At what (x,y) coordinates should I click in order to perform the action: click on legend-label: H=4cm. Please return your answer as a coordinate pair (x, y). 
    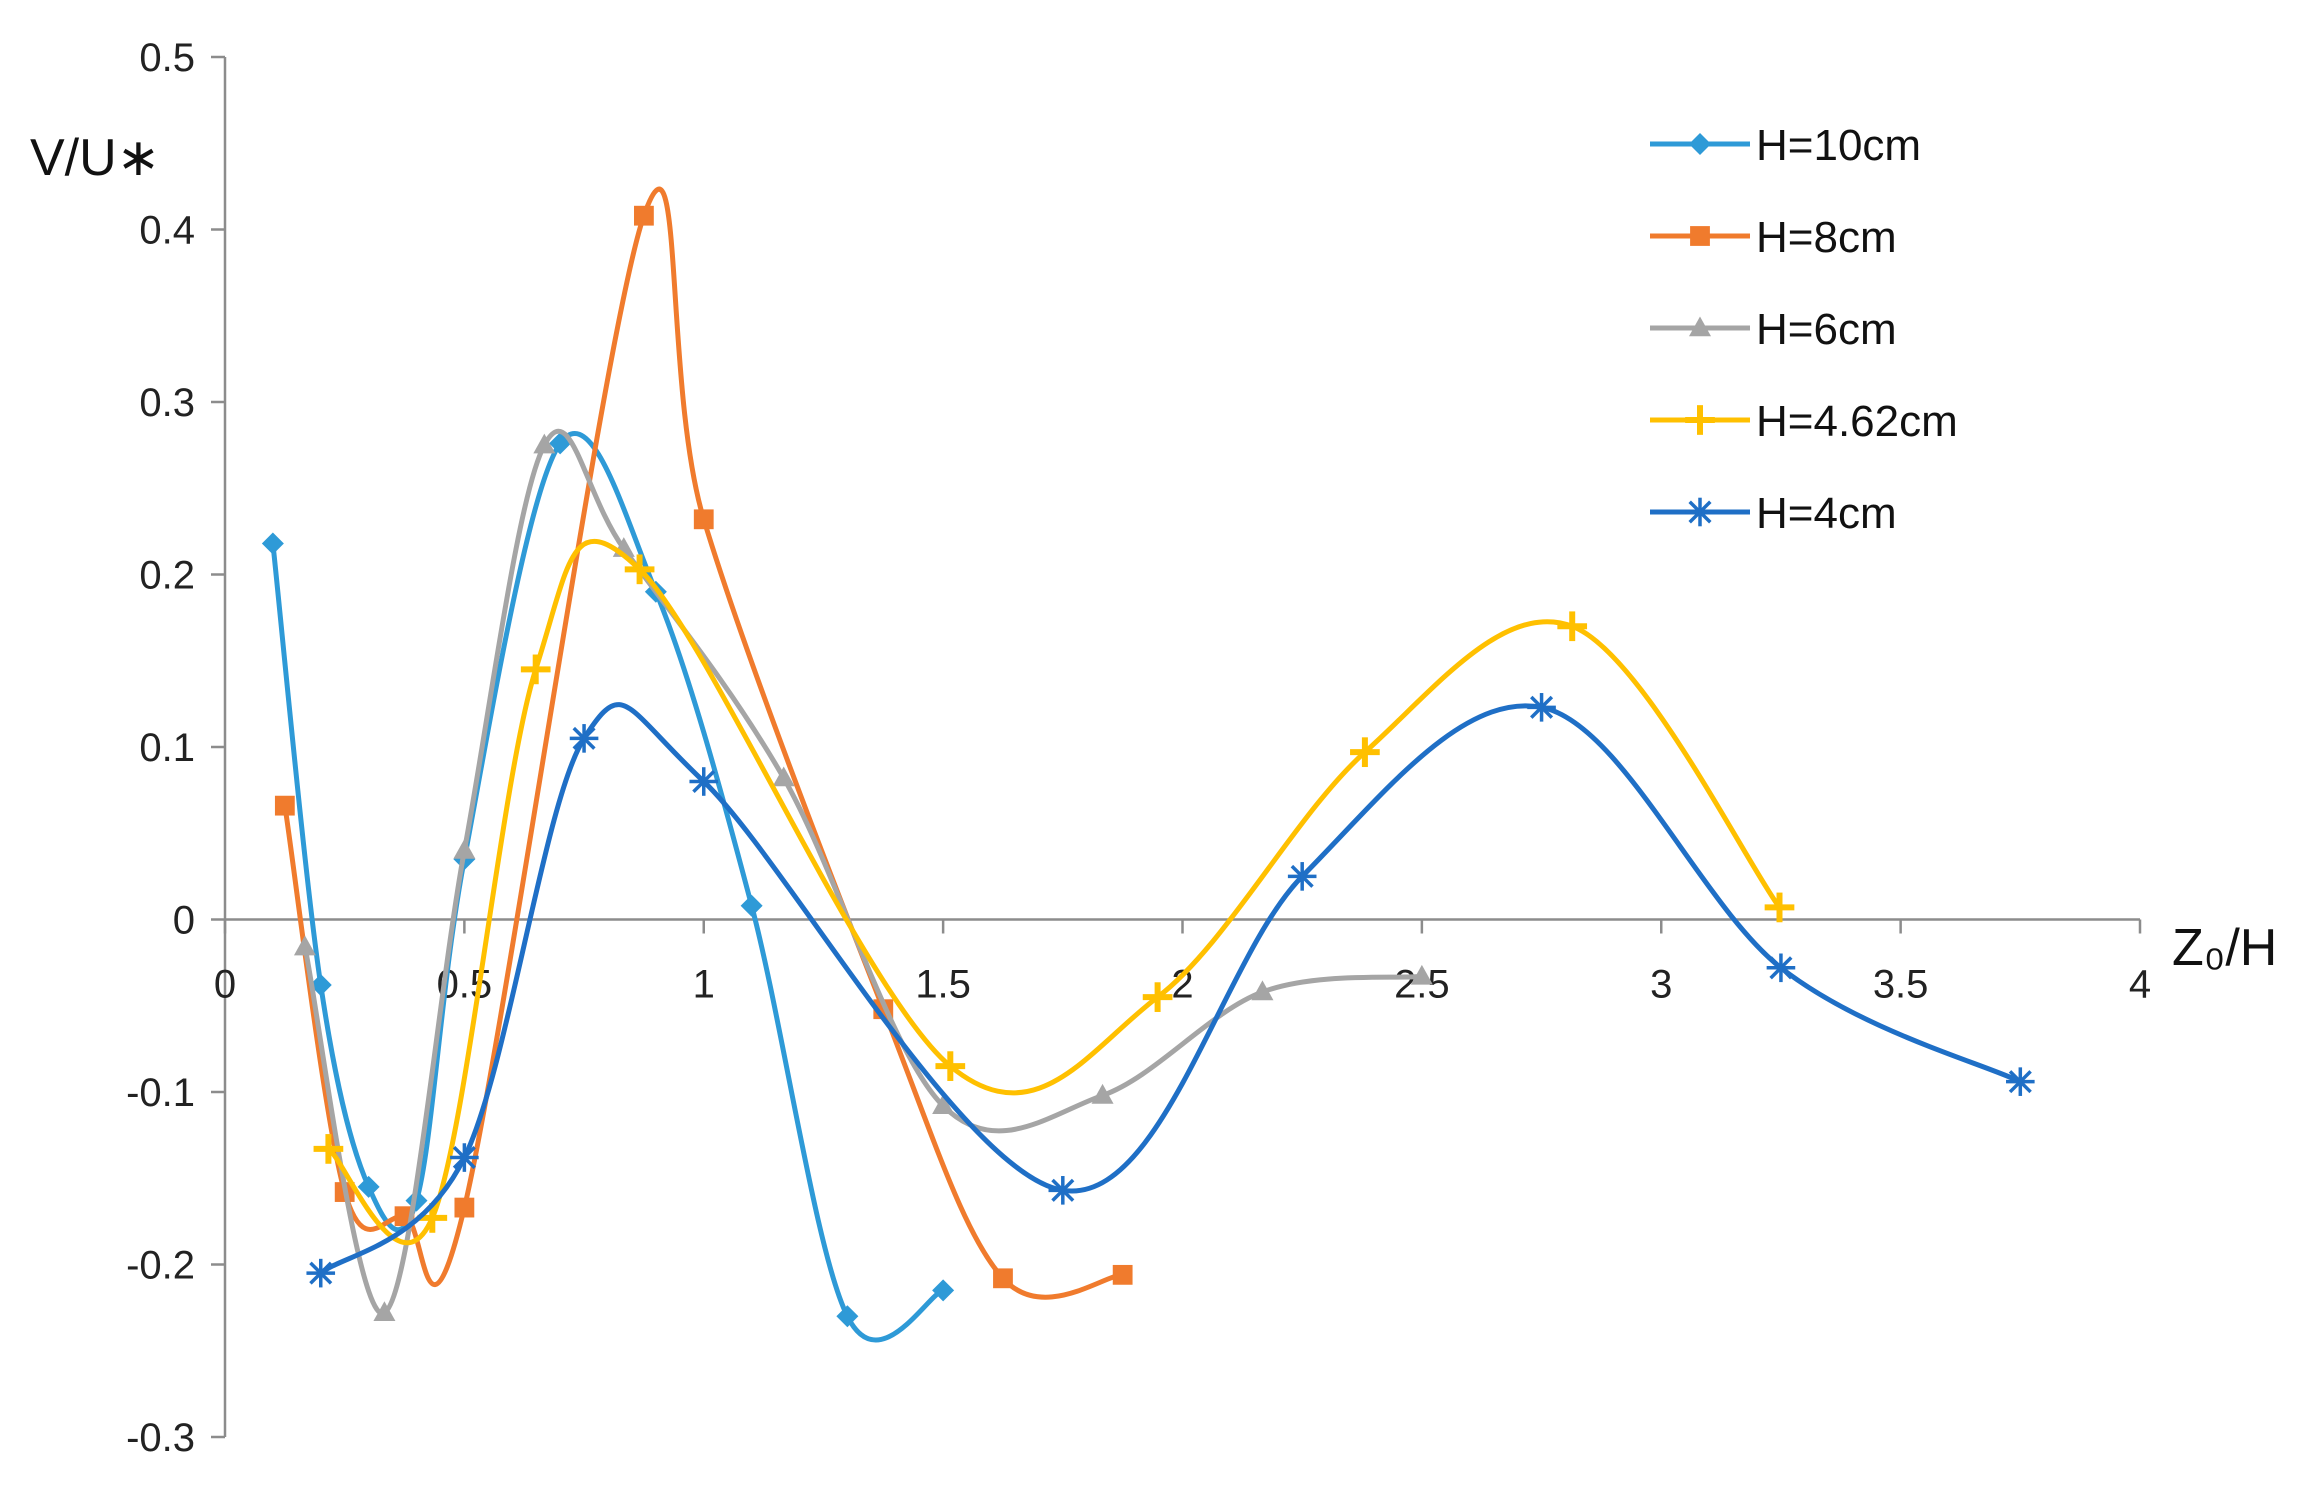
    Looking at the image, I should click on (1826, 513).